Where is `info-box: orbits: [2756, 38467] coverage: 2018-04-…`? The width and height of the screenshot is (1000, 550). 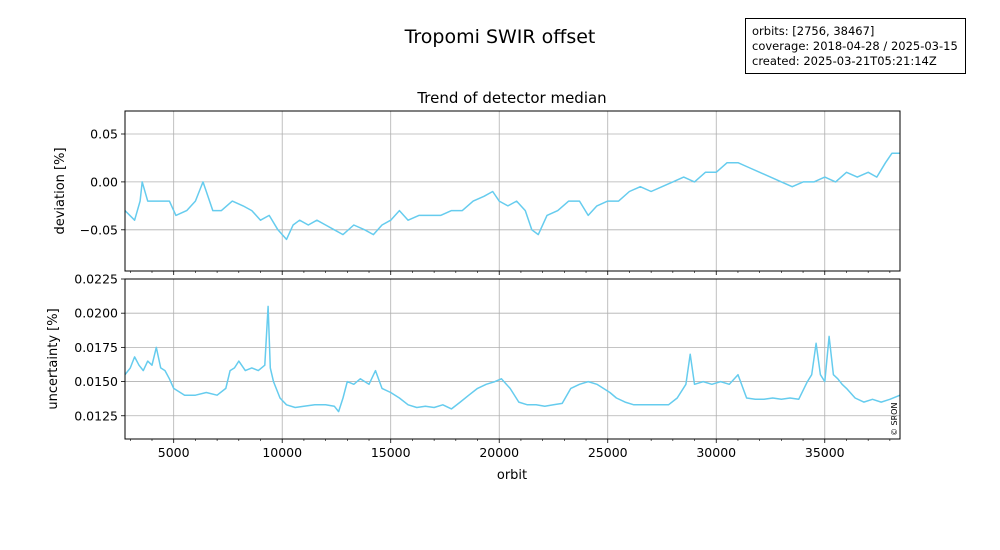
info-box: orbits: [2756, 38467] coverage: 2018-04-… is located at coordinates (855, 46).